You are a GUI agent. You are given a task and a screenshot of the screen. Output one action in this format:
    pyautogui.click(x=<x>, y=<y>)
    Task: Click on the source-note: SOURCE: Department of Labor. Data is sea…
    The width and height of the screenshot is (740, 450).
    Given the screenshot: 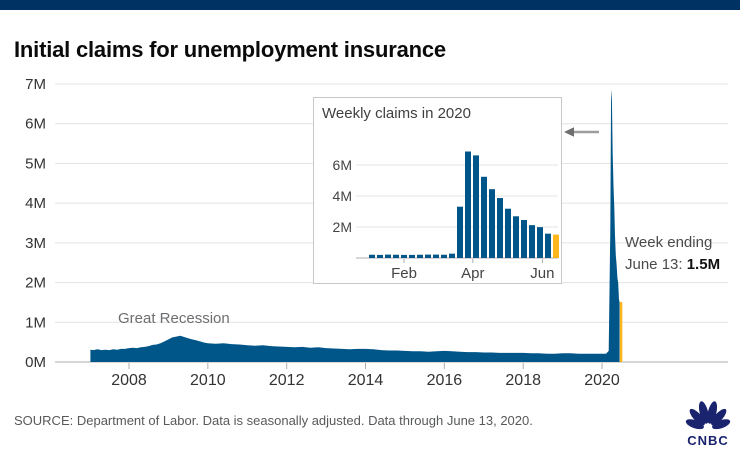 What is the action you would take?
    pyautogui.click(x=273, y=420)
    